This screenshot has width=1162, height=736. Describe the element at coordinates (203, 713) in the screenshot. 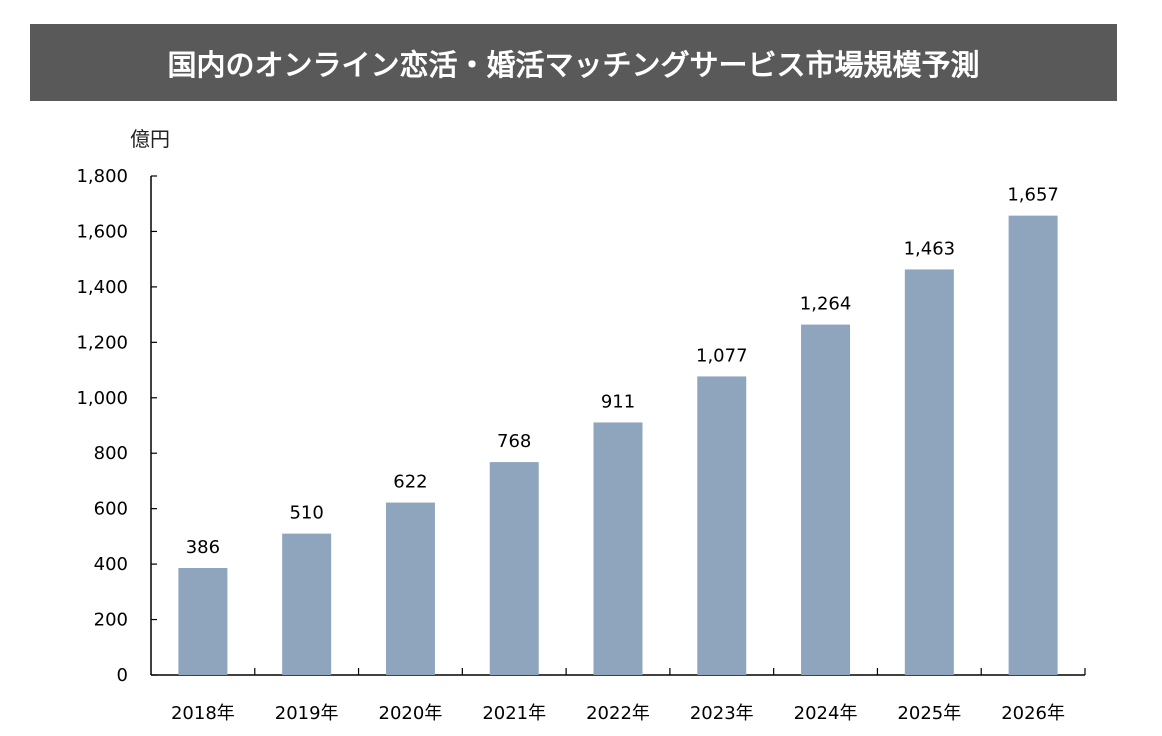

I see `x-tick-label: 2018年` at that location.